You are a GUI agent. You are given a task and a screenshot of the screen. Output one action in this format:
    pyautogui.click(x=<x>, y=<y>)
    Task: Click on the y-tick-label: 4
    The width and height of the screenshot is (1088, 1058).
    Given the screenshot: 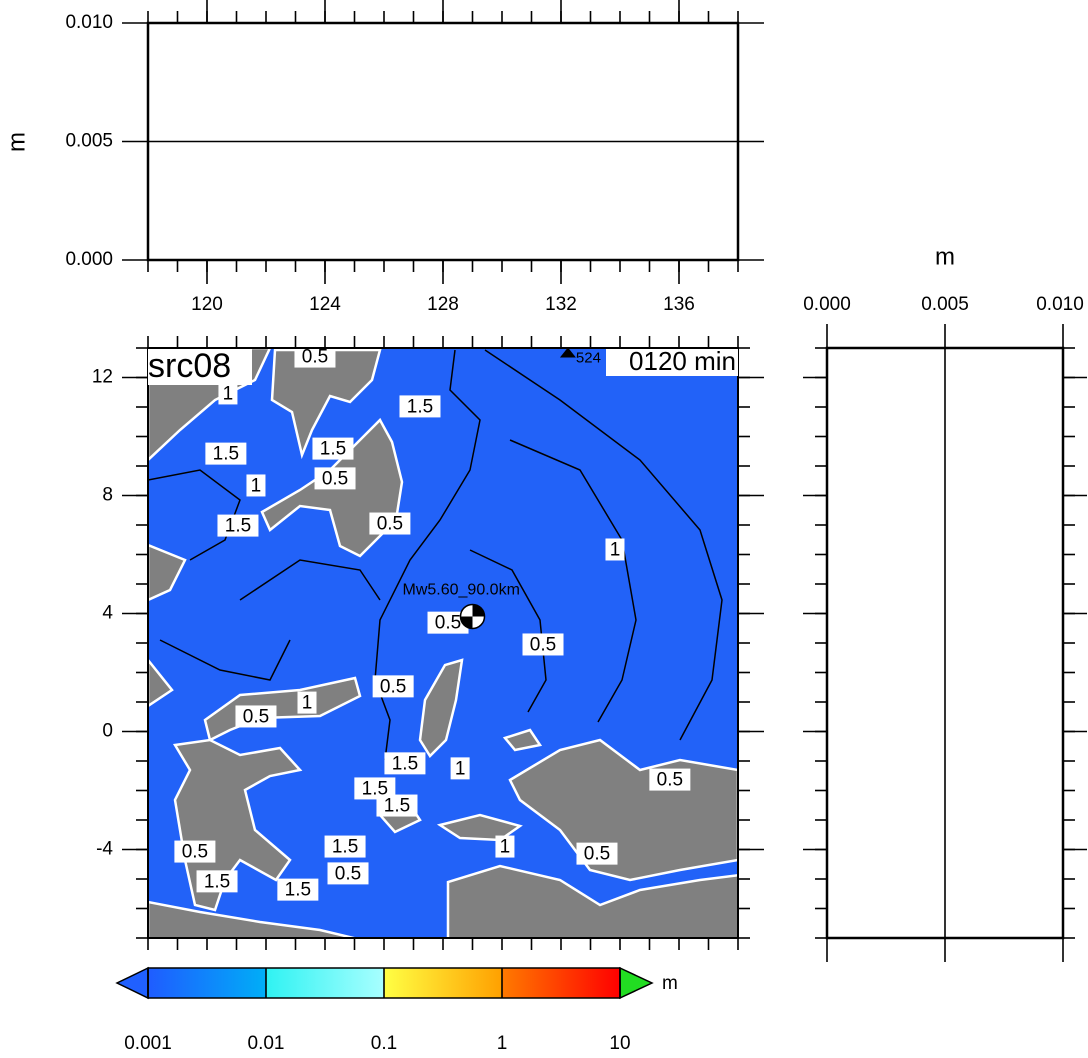 What is the action you would take?
    pyautogui.click(x=107, y=613)
    